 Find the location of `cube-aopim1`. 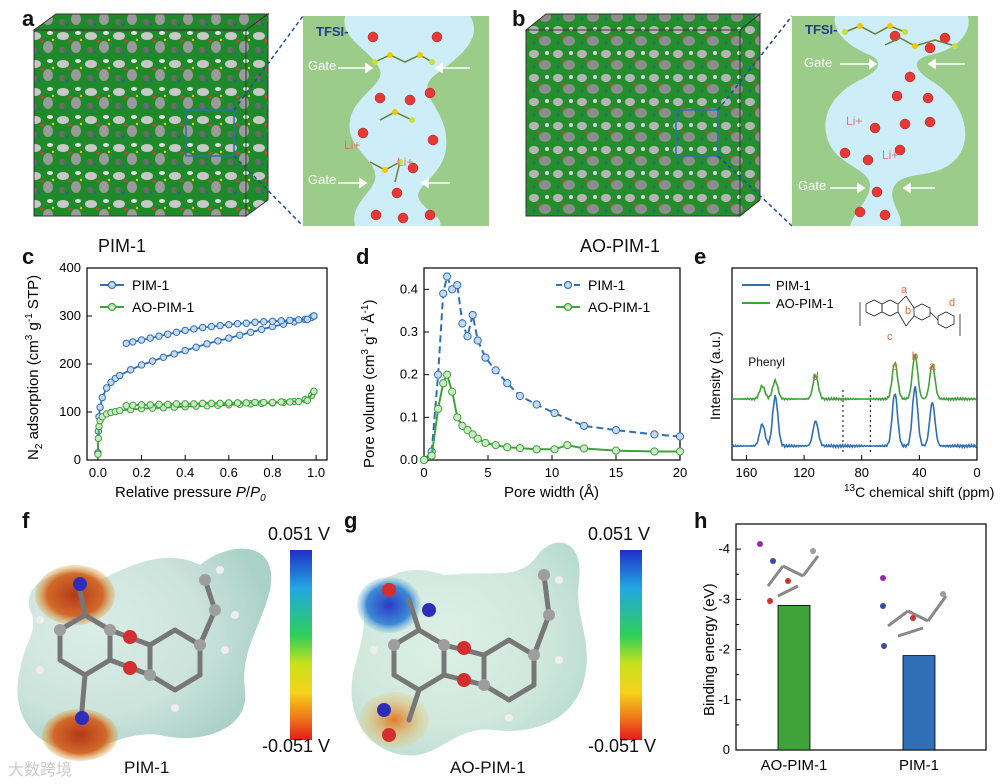

cube-aopim1 is located at coordinates (643, 115).